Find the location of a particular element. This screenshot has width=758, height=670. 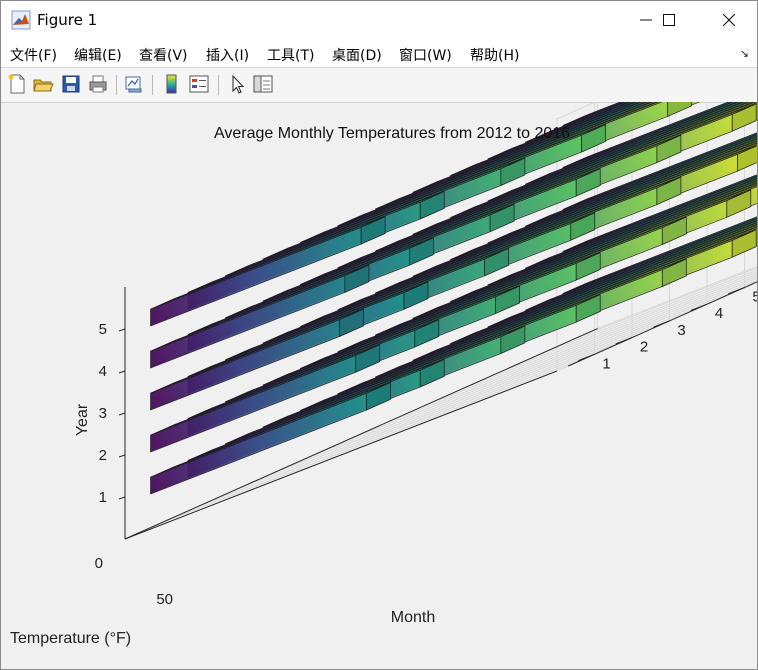

matlab-logo-icon is located at coordinates (21, 20).